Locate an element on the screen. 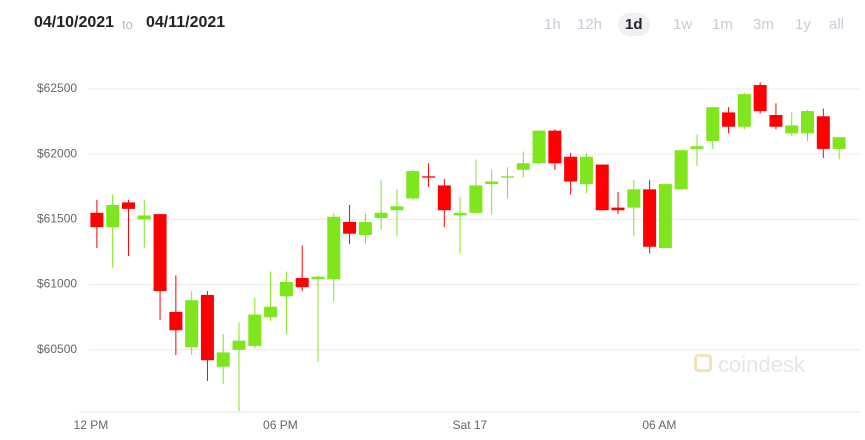 The height and width of the screenshot is (440, 865). watermark-icon is located at coordinates (703, 363).